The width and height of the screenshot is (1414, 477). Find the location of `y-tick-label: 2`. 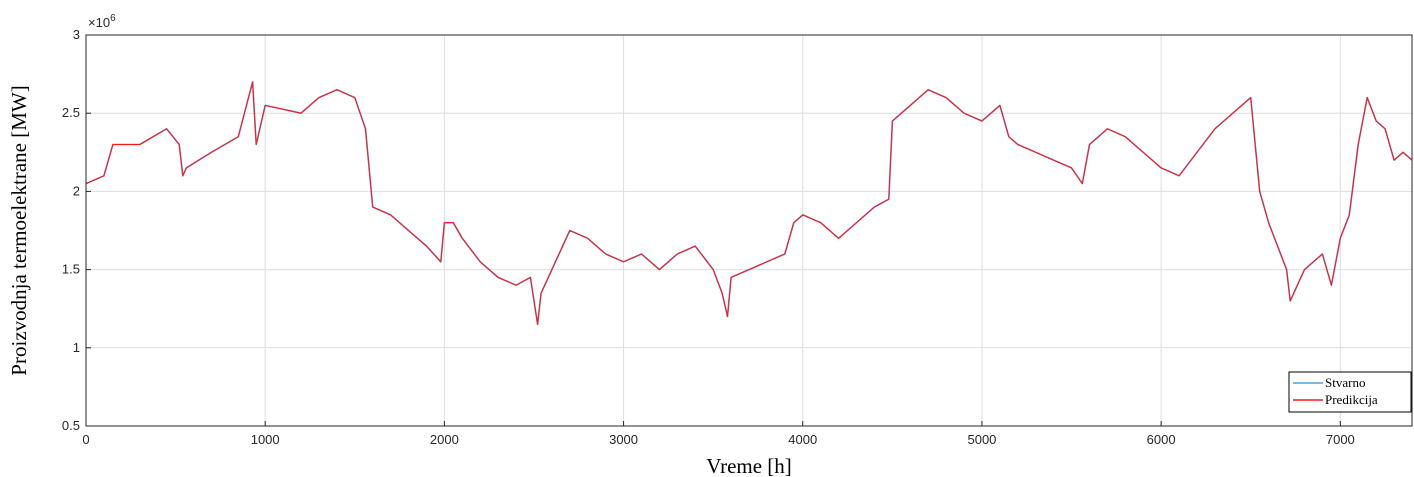

y-tick-label: 2 is located at coordinates (76, 190).